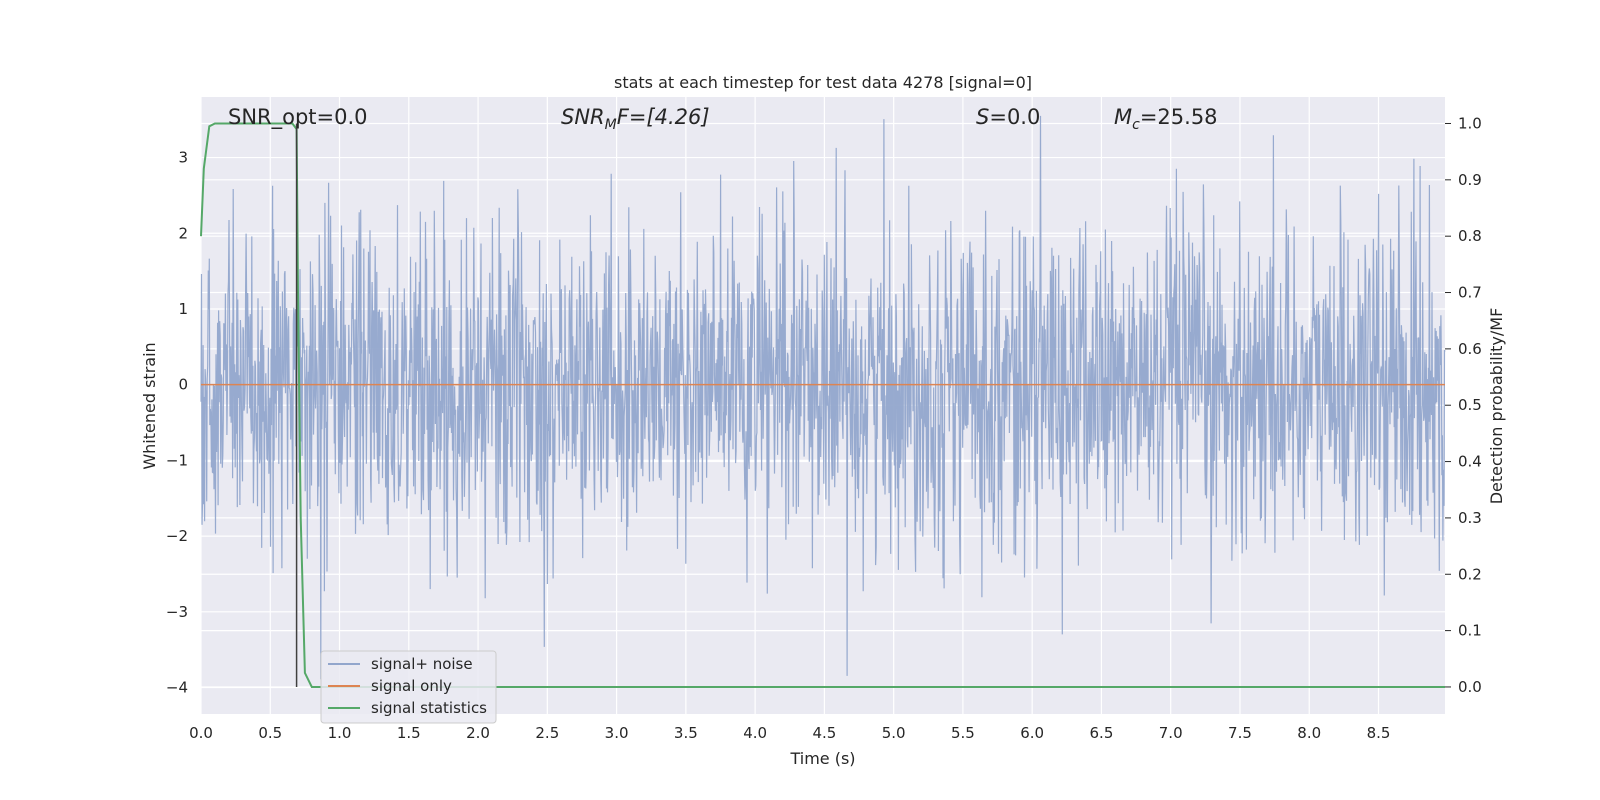 This screenshot has height=800, width=1600. Describe the element at coordinates (1240, 733) in the screenshot. I see `x-tick-label: 7.5` at that location.